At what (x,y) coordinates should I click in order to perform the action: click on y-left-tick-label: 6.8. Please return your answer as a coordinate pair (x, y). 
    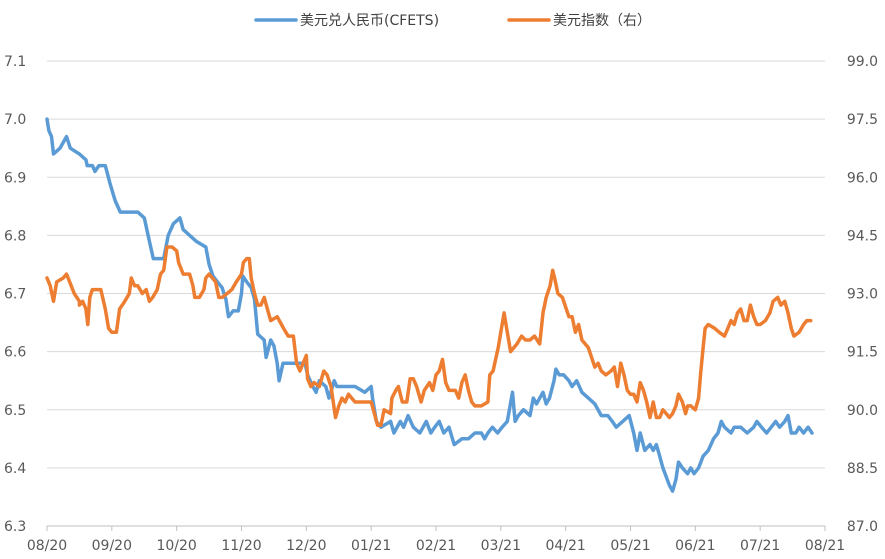
    Looking at the image, I should click on (15, 236).